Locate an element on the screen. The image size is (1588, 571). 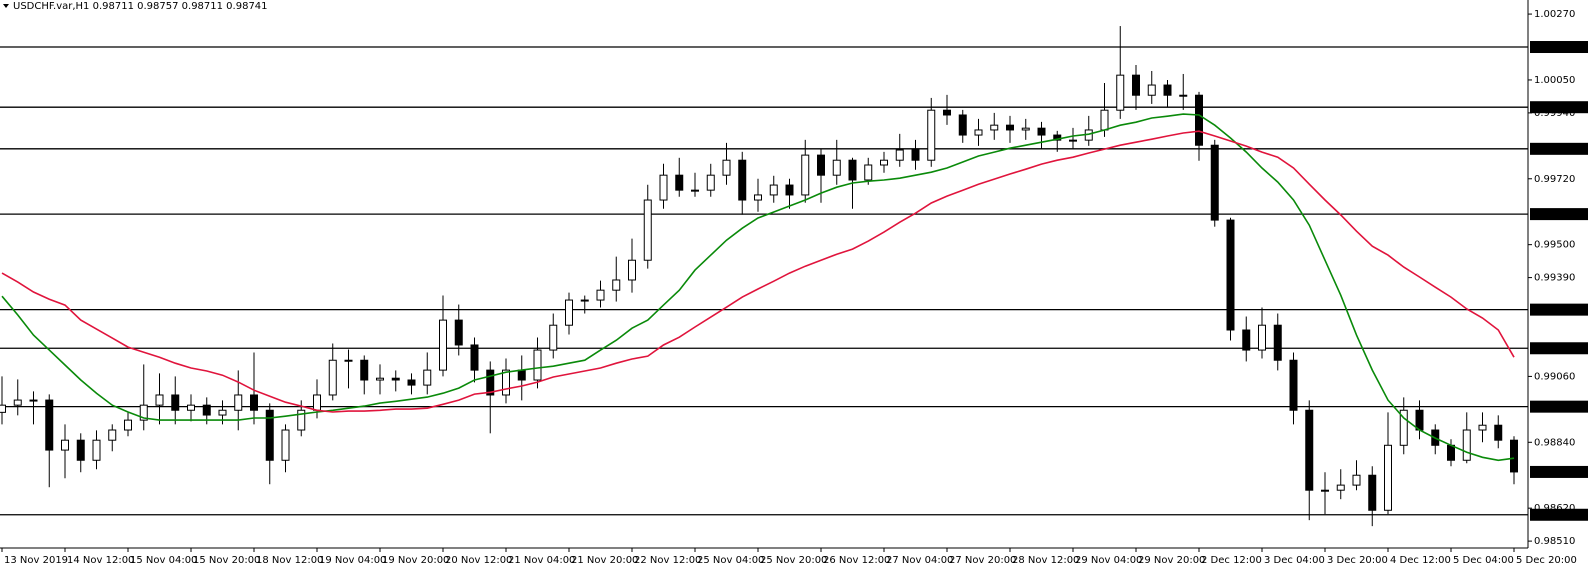
x-tick-label: 18 Nov 12:00 is located at coordinates (289, 560).